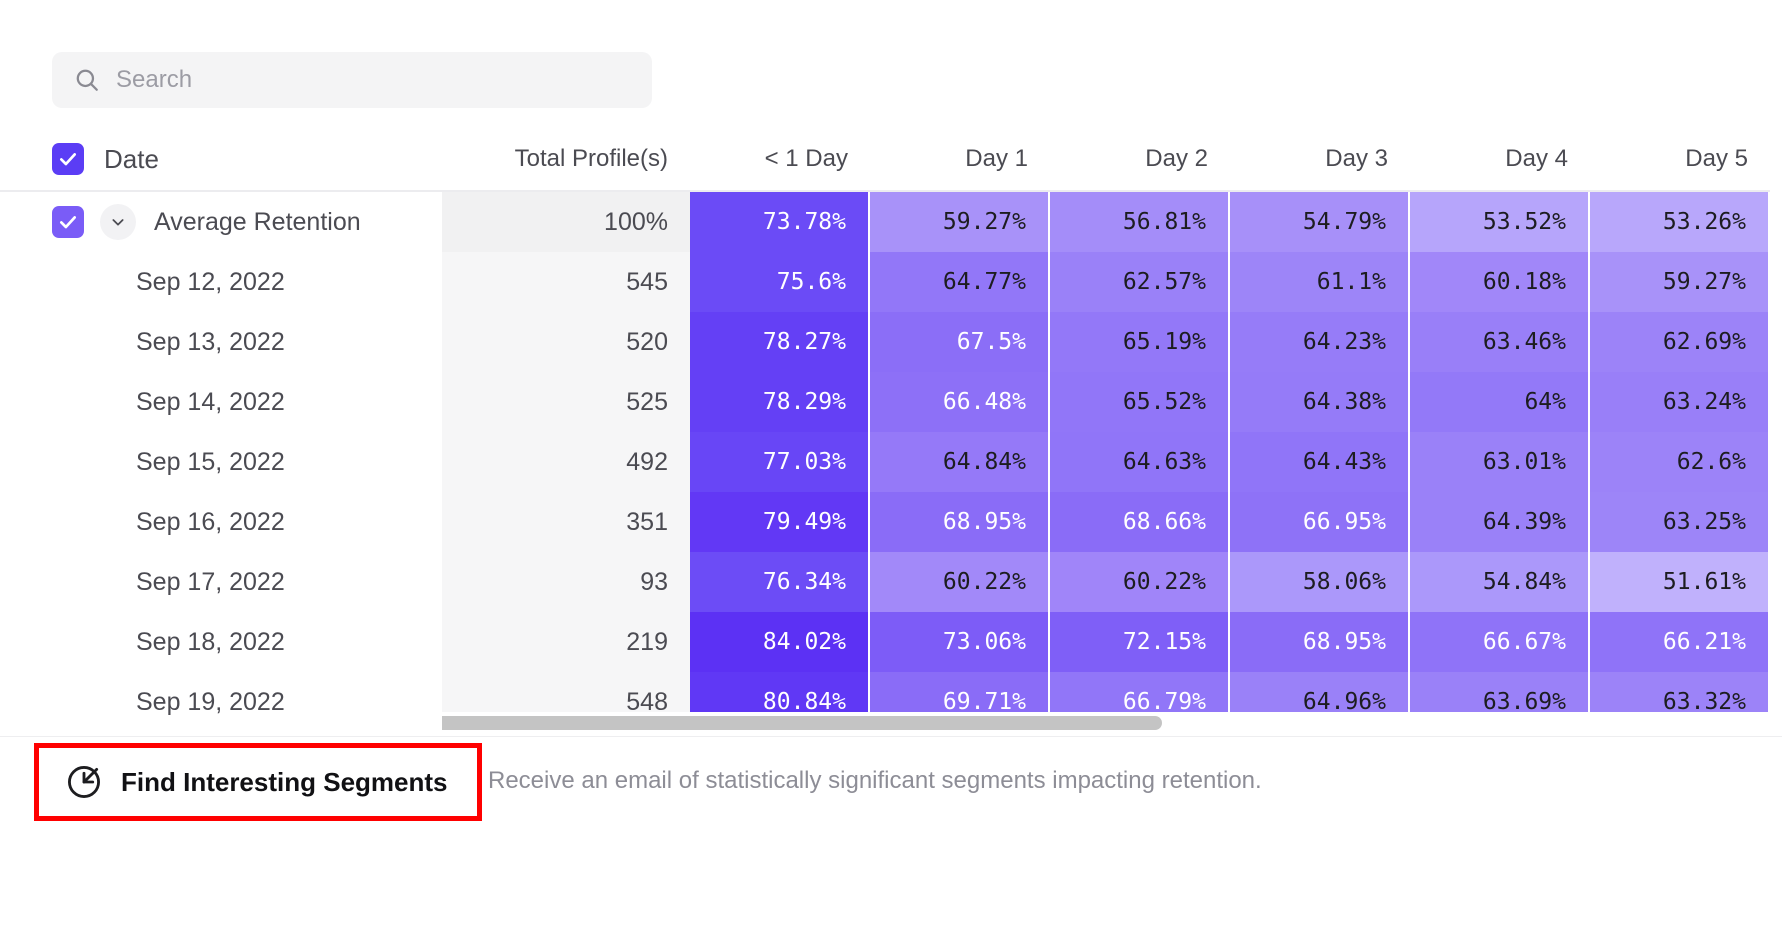  I want to click on cell-retention: 78.27%, so click(780, 342).